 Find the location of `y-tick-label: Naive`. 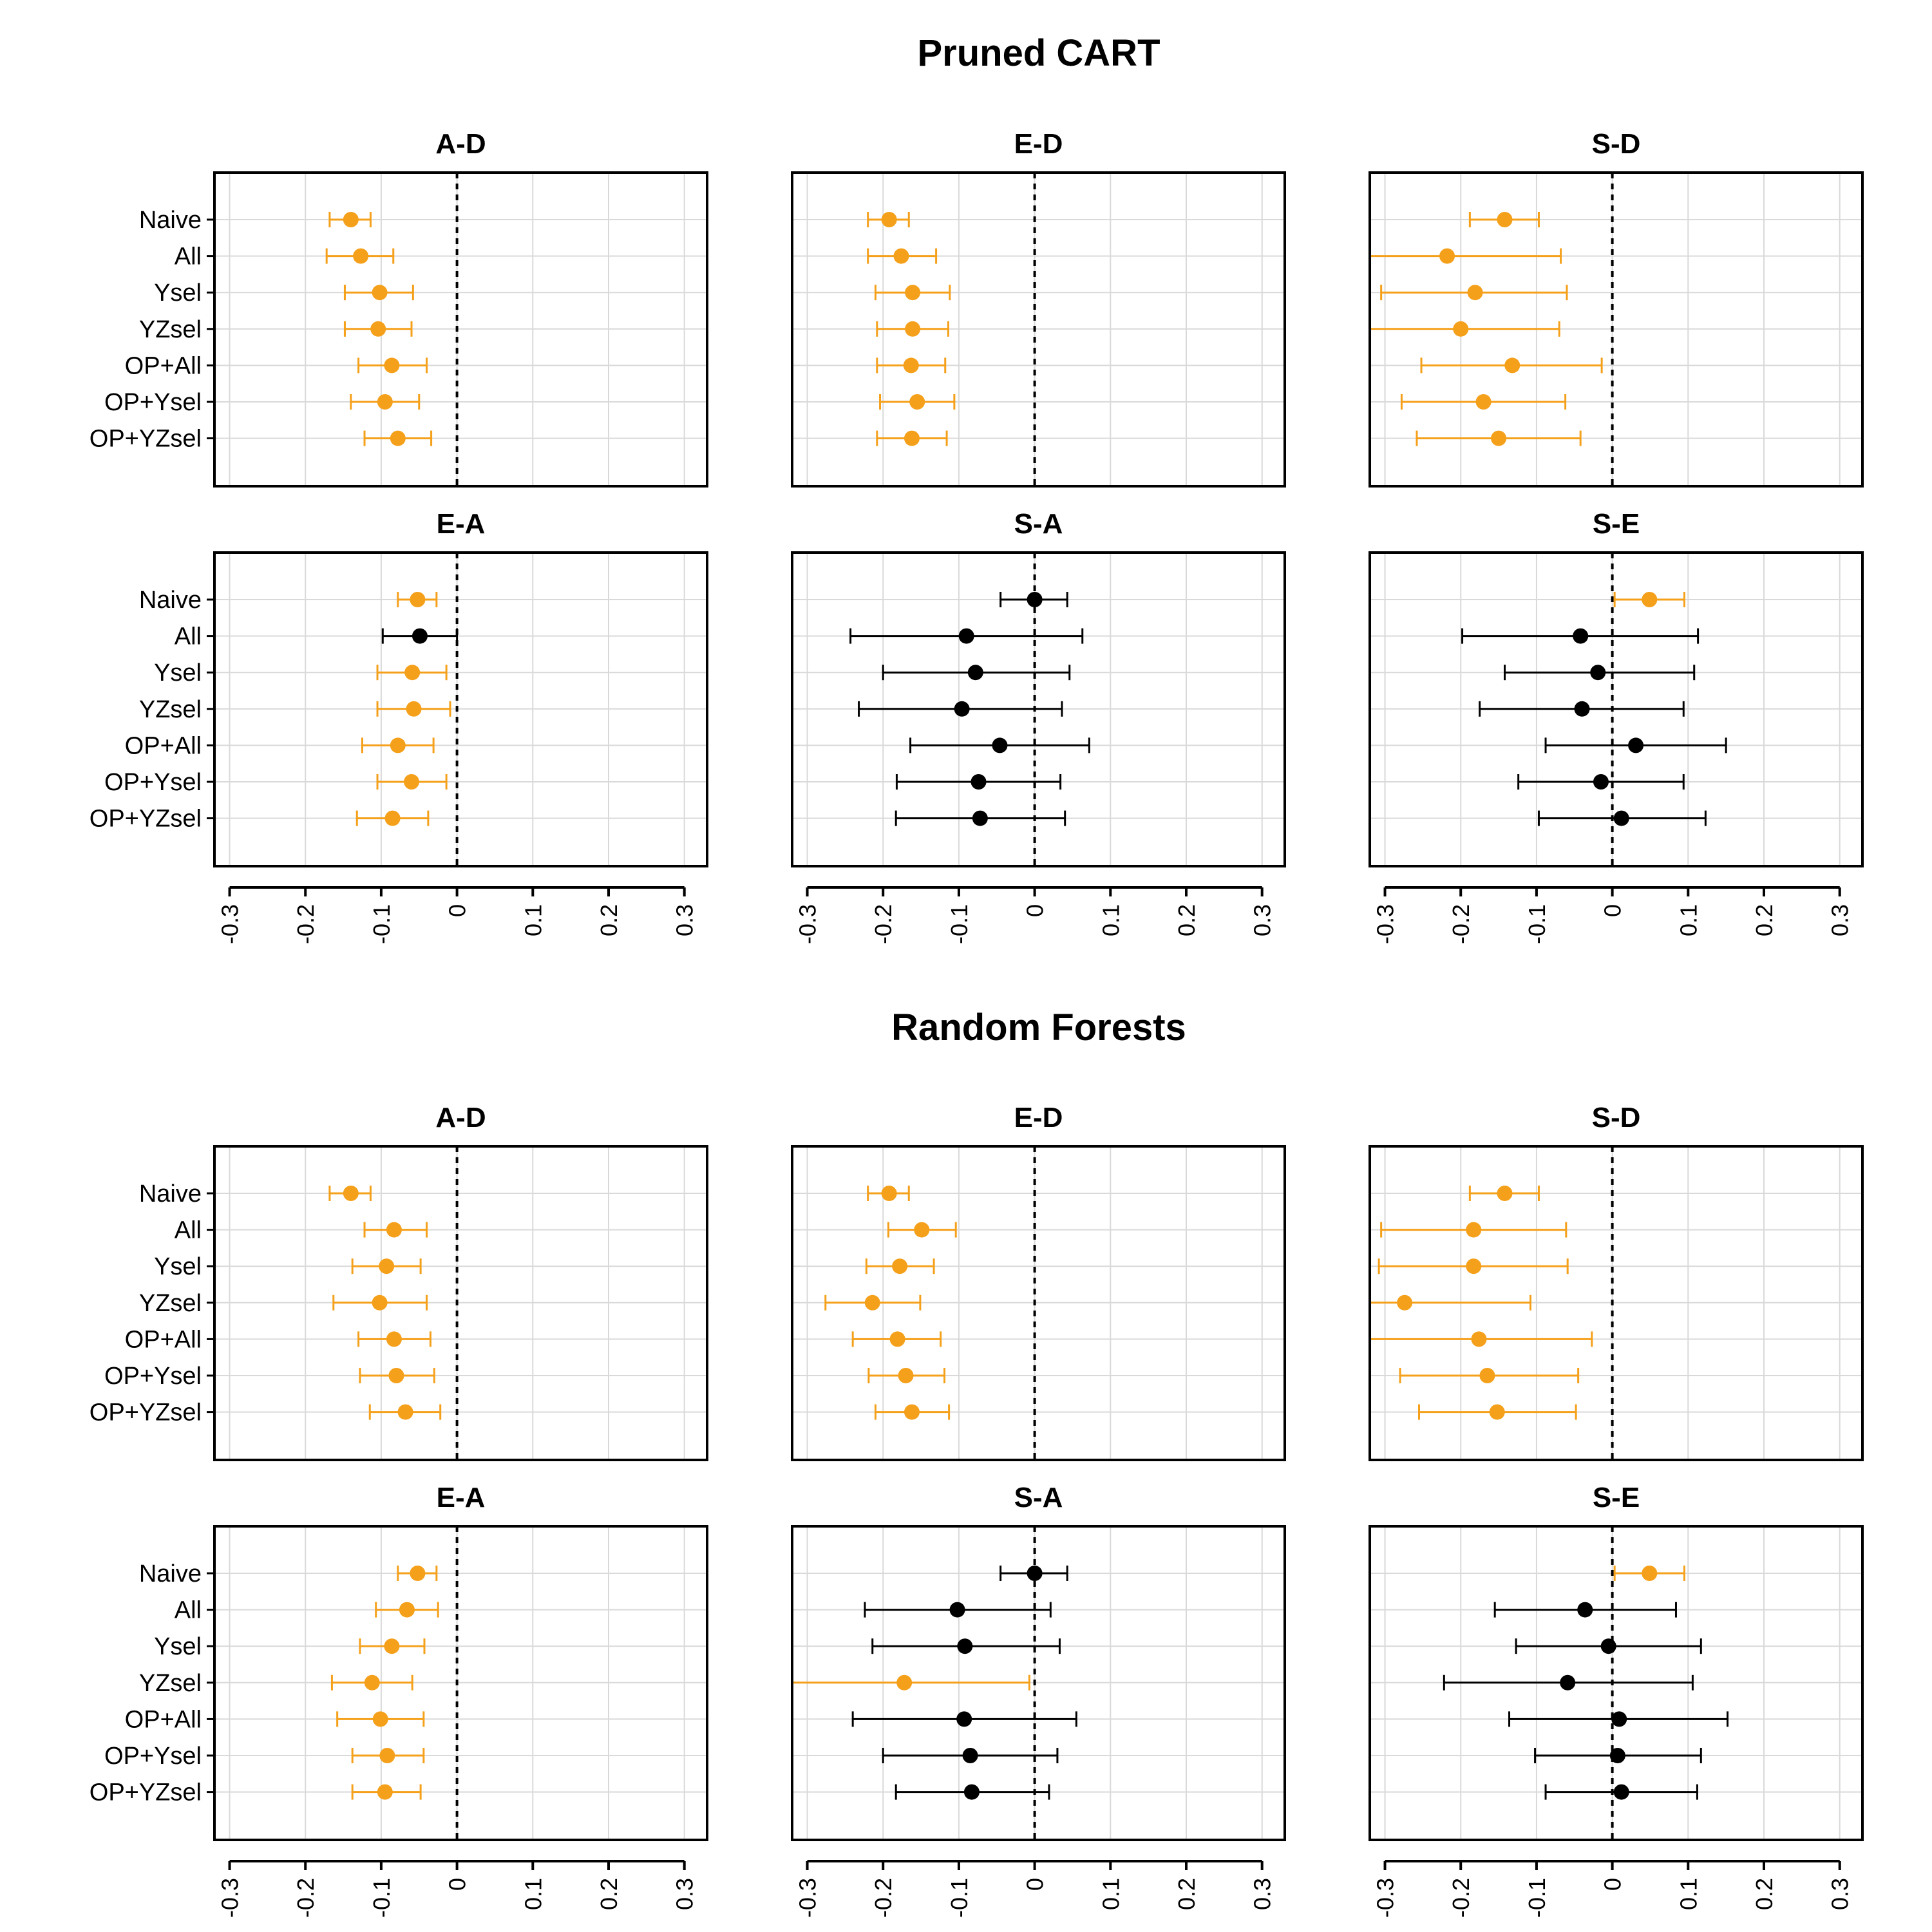

y-tick-label: Naive is located at coordinates (170, 1574).